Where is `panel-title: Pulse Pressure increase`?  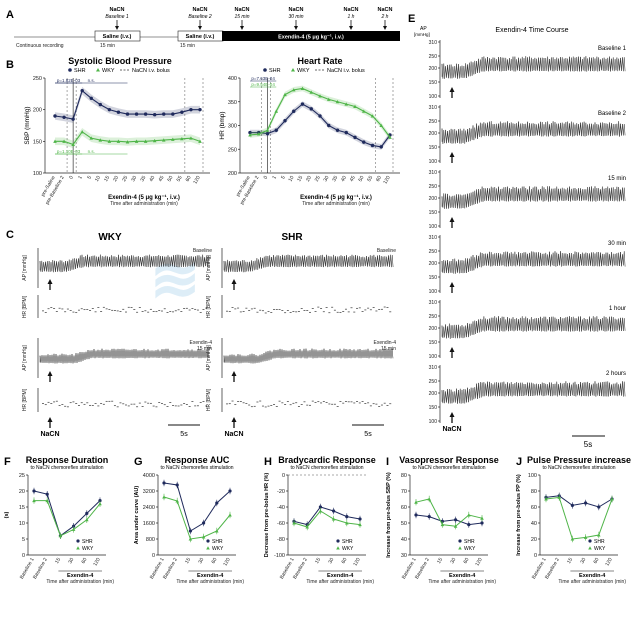 panel-title: Pulse Pressure increase is located at coordinates (579, 460).